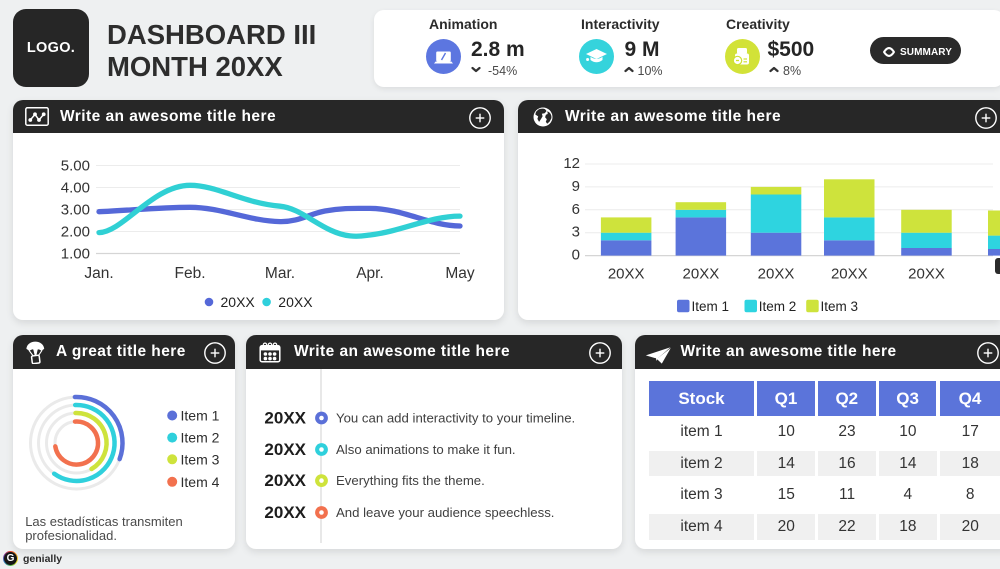 This screenshot has height=569, width=1000. Describe the element at coordinates (75, 254) in the screenshot. I see `svg-text: 1.00` at that location.